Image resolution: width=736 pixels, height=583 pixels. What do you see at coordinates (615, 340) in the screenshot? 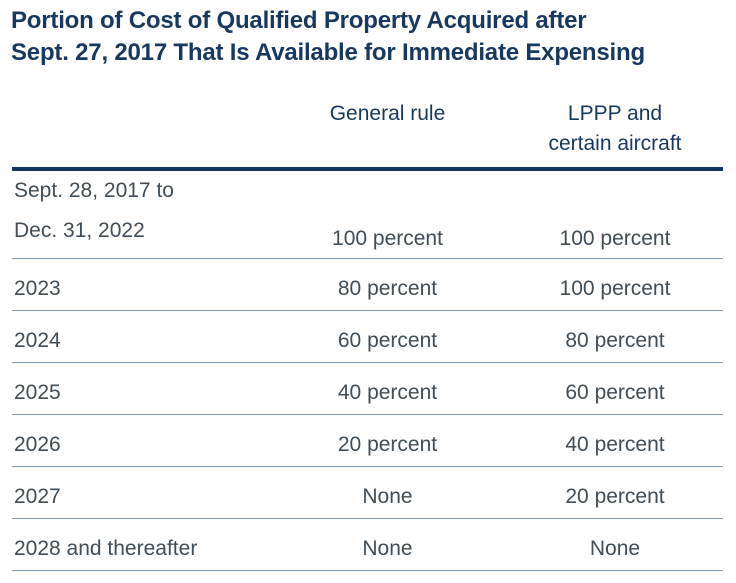
I see `lppp-value: 80 percent` at bounding box center [615, 340].